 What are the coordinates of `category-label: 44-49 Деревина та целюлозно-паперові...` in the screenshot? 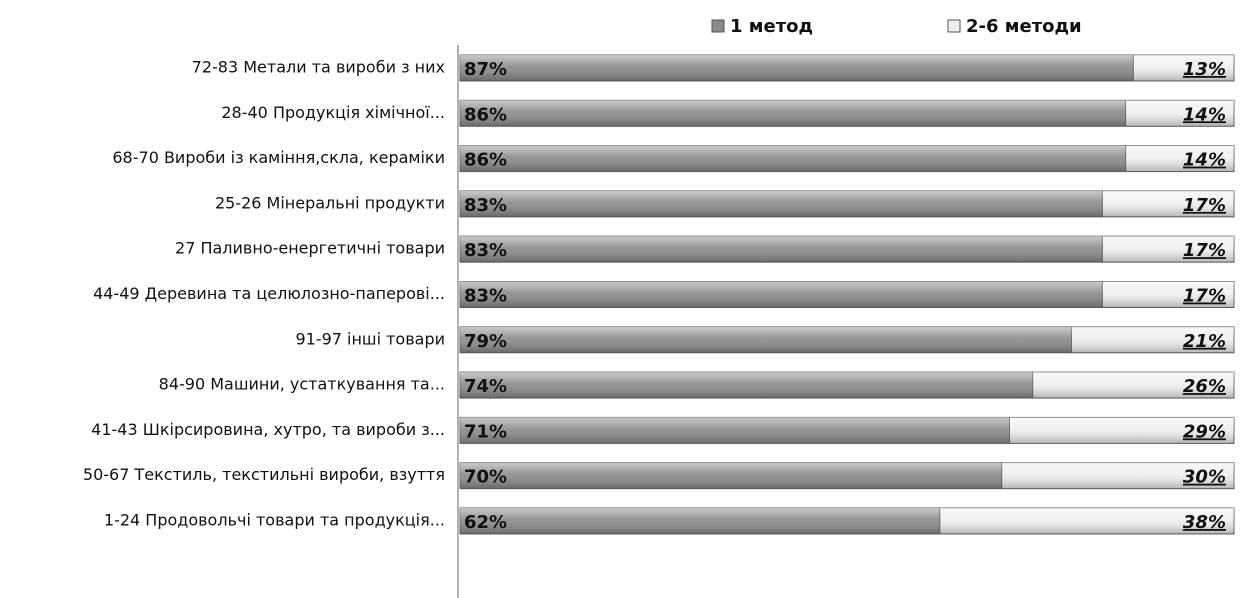 It's located at (269, 293).